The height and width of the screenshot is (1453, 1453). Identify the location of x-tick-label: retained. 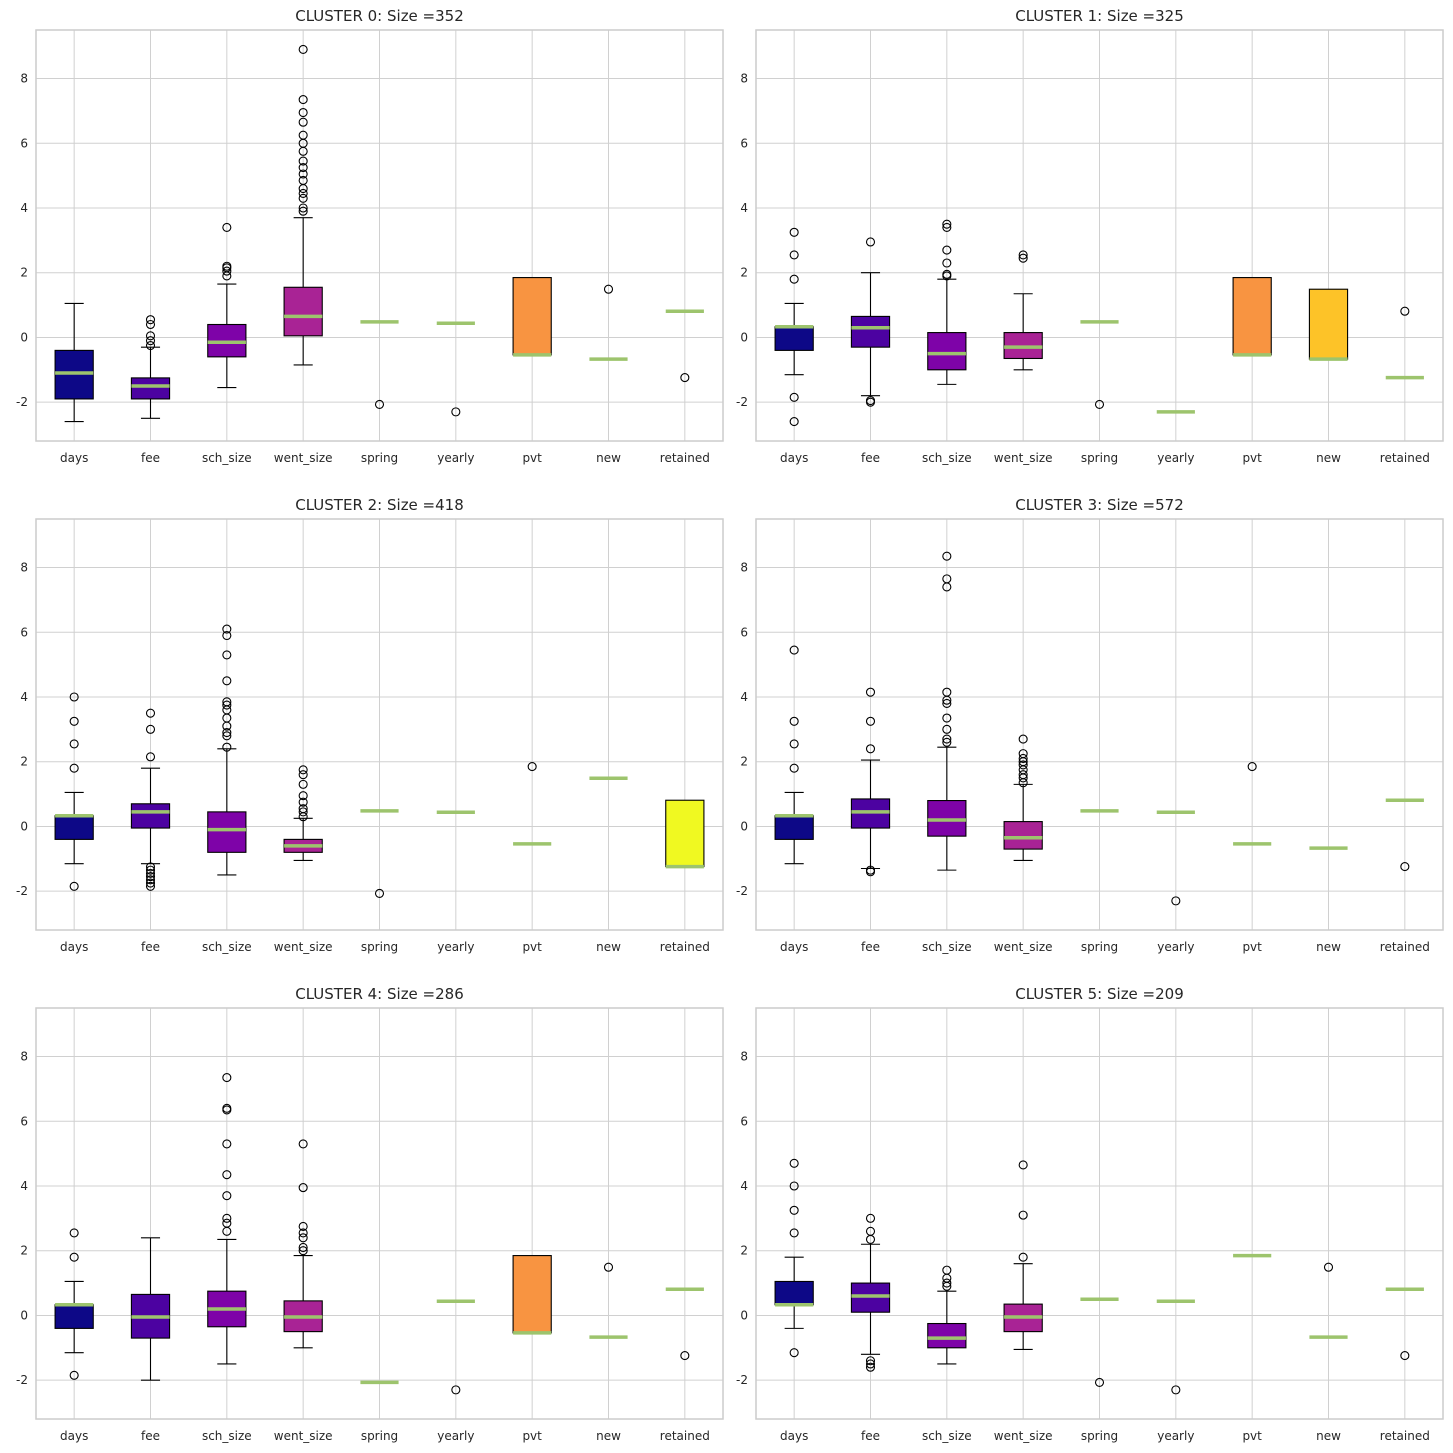
(685, 1436).